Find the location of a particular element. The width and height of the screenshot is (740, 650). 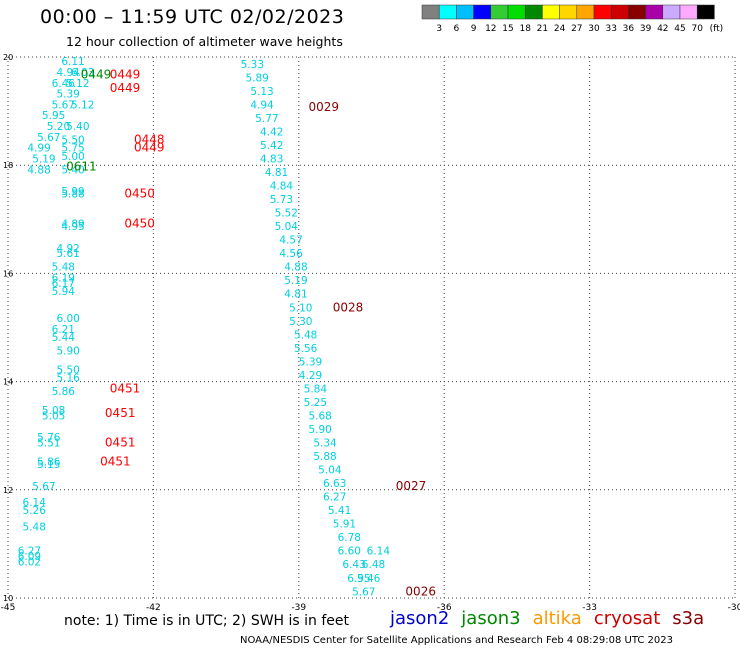

time-label: 0027 is located at coordinates (411, 486).